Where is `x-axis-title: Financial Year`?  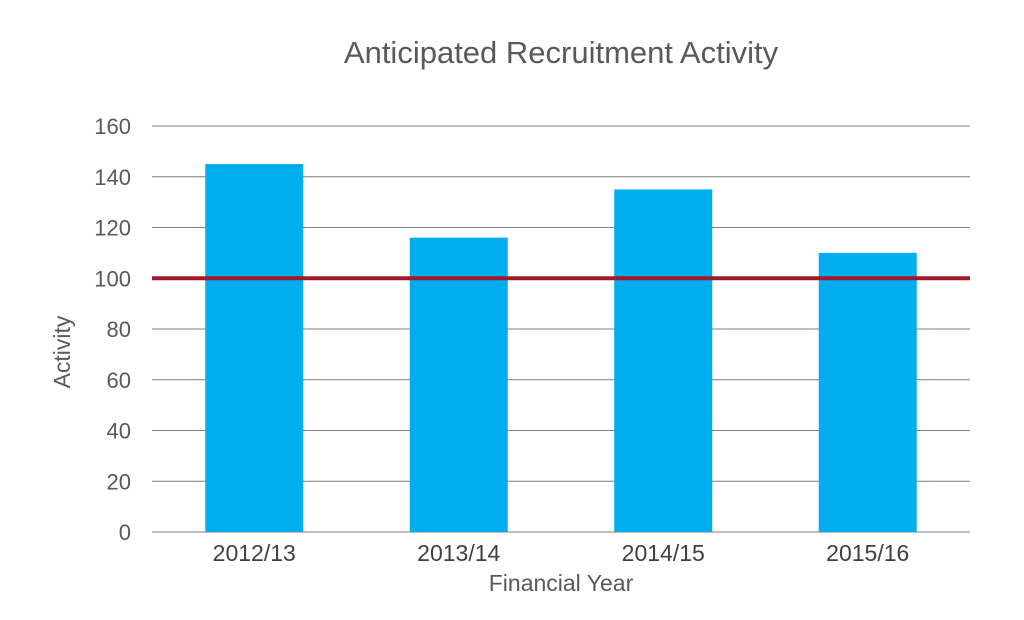
x-axis-title: Financial Year is located at coordinates (561, 583).